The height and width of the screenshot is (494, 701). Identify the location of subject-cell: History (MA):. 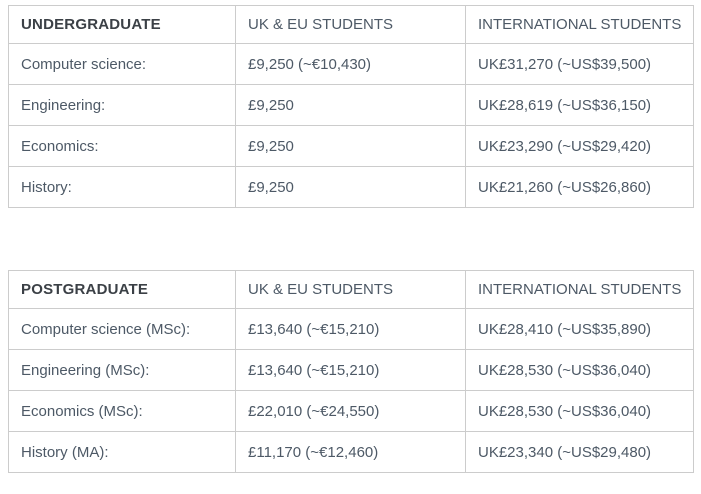
(122, 452).